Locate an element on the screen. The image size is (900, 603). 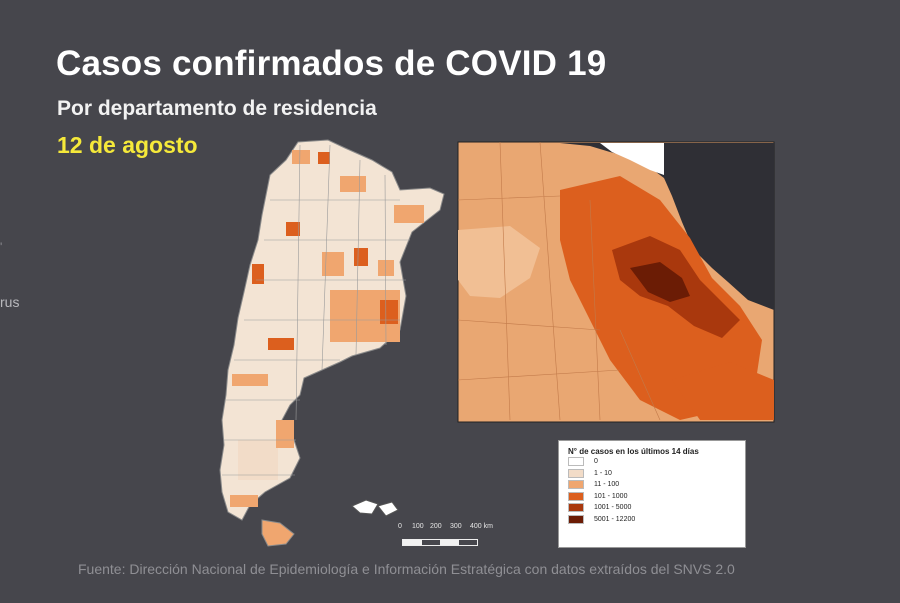
tierra-del-fuego is located at coordinates (278, 533).